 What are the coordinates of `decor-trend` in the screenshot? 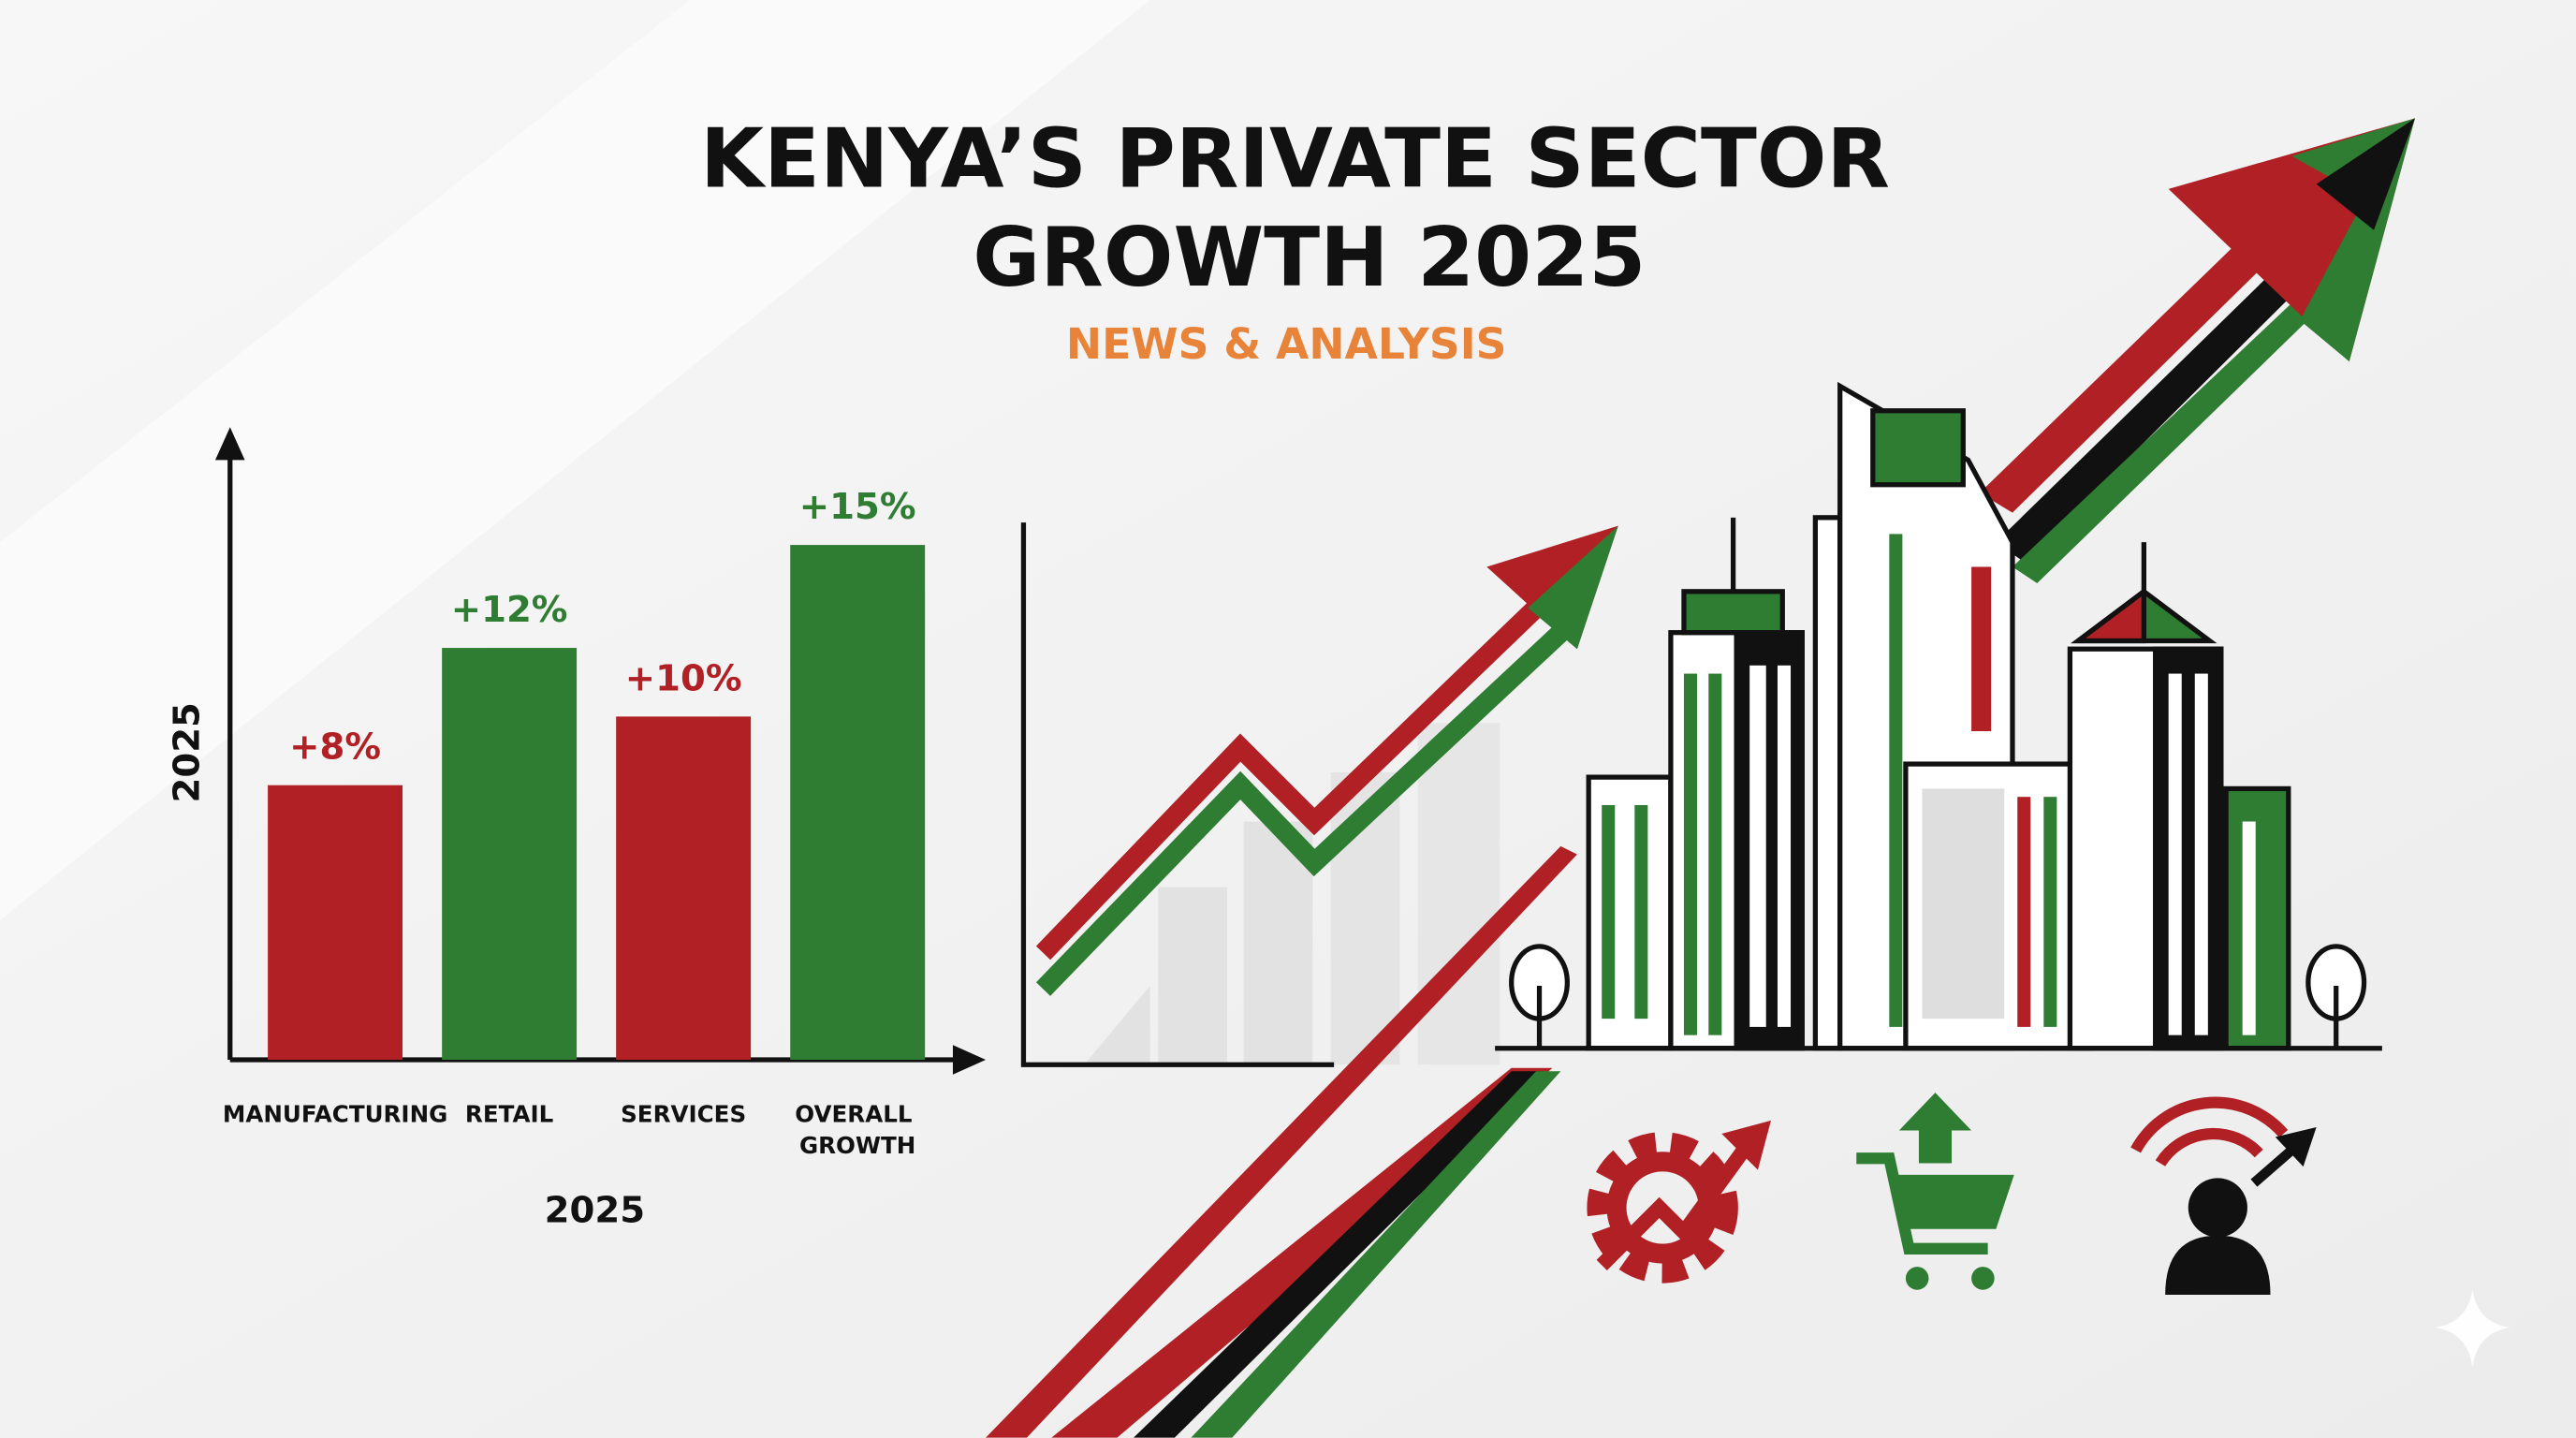 It's located at (1319, 794).